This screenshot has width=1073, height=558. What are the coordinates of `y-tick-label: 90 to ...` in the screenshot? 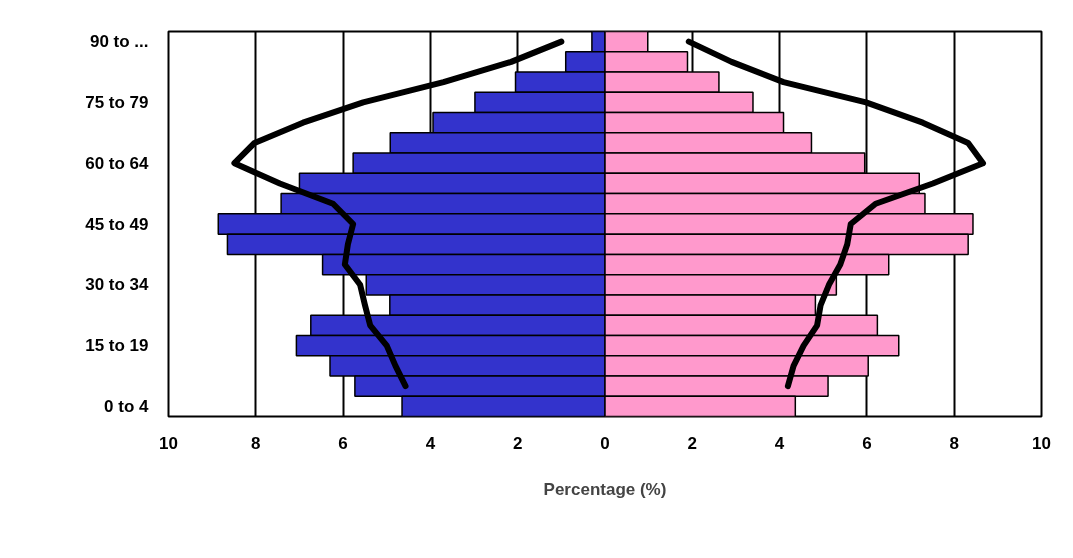 It's located at (119, 42).